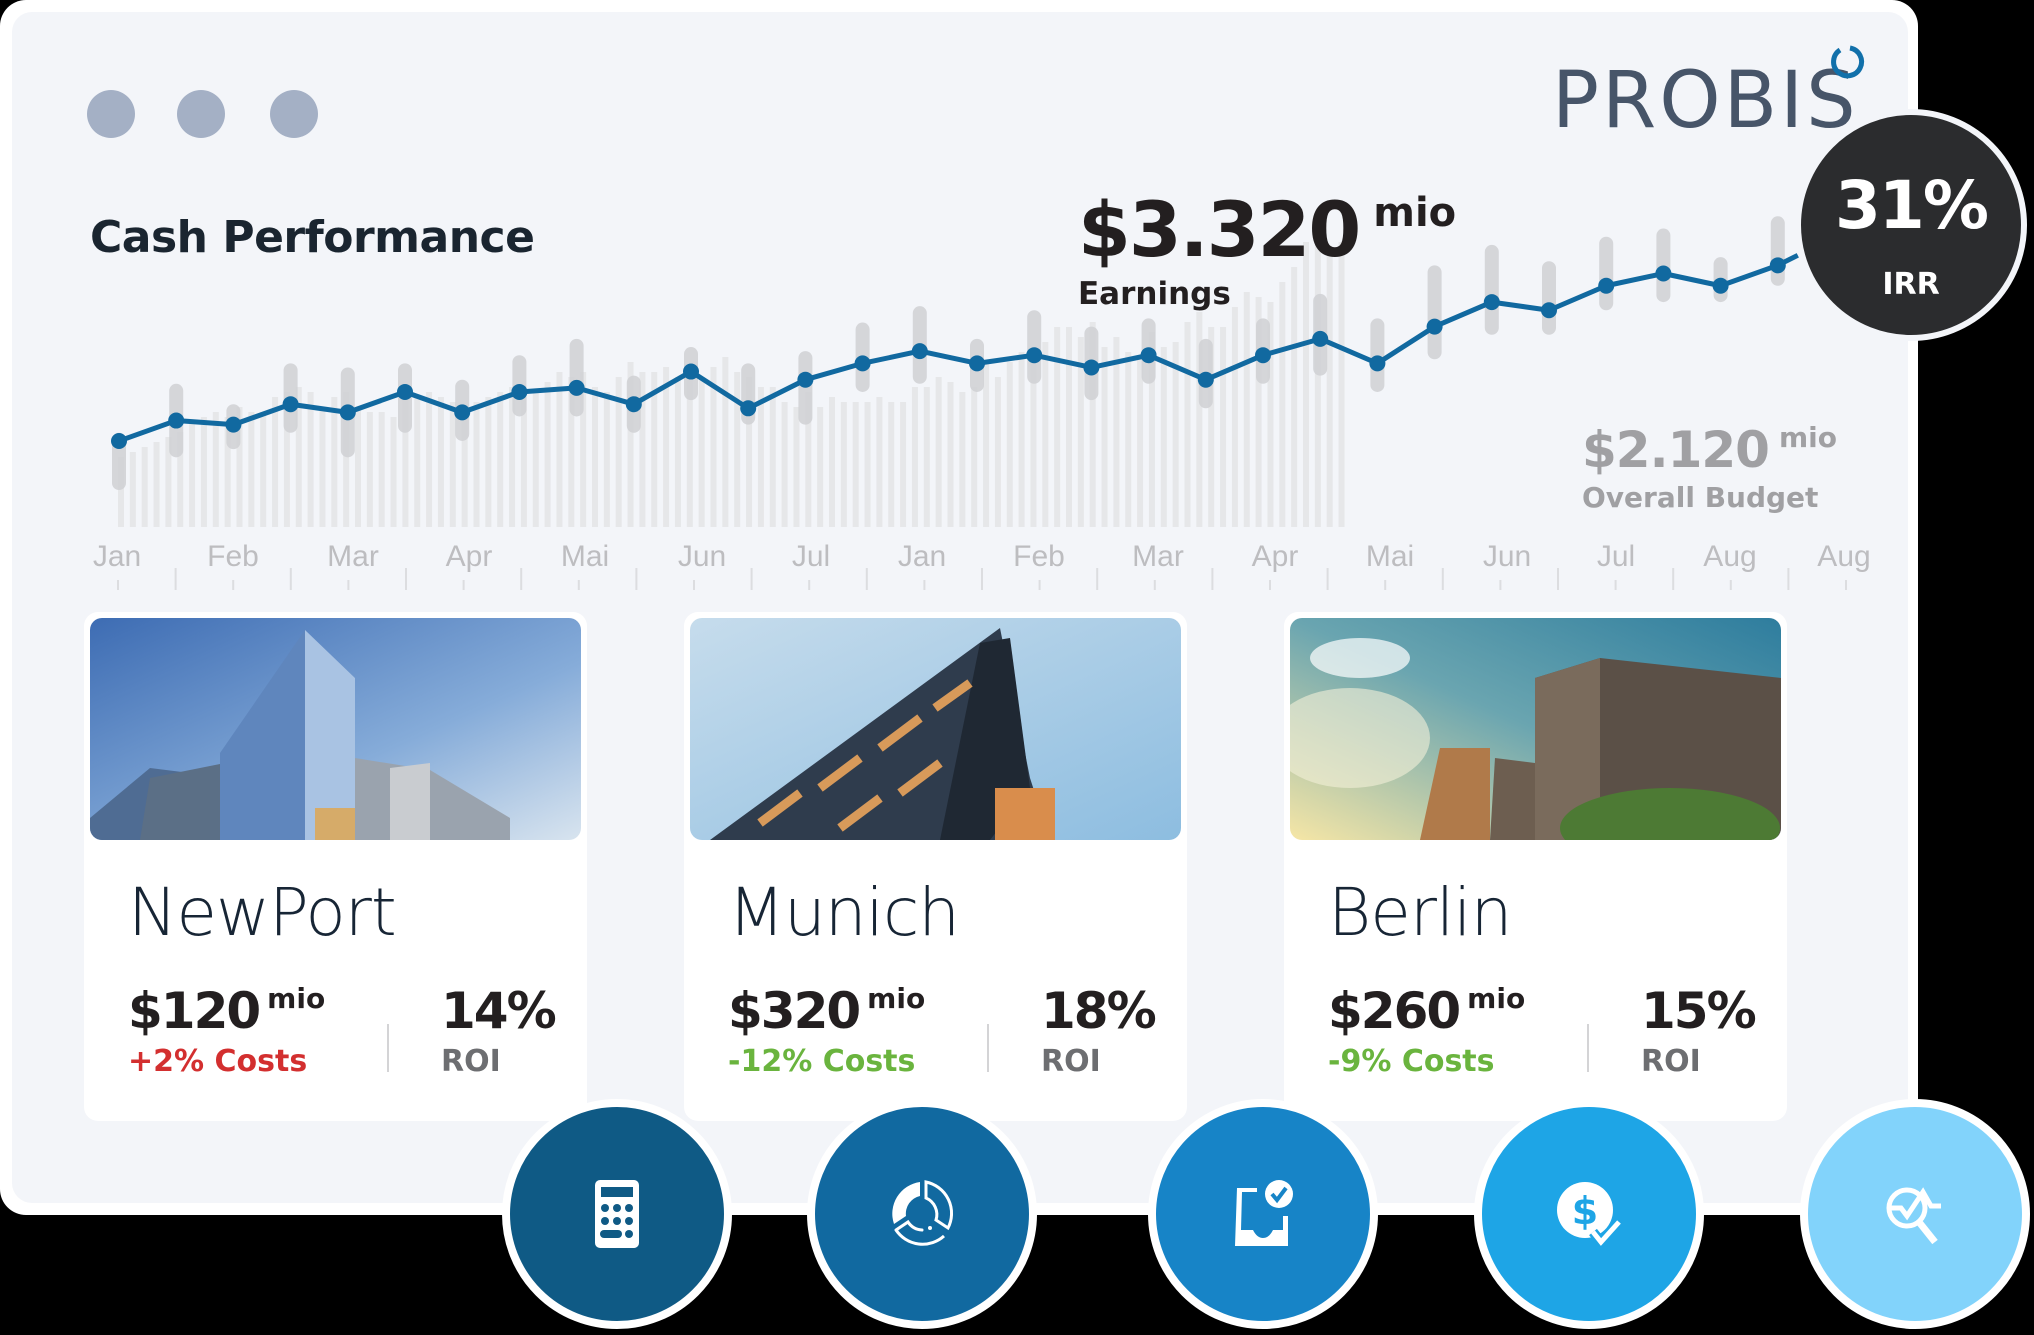 This screenshot has height=1335, width=2034. What do you see at coordinates (1420, 912) in the screenshot?
I see `card-title: Berlin` at bounding box center [1420, 912].